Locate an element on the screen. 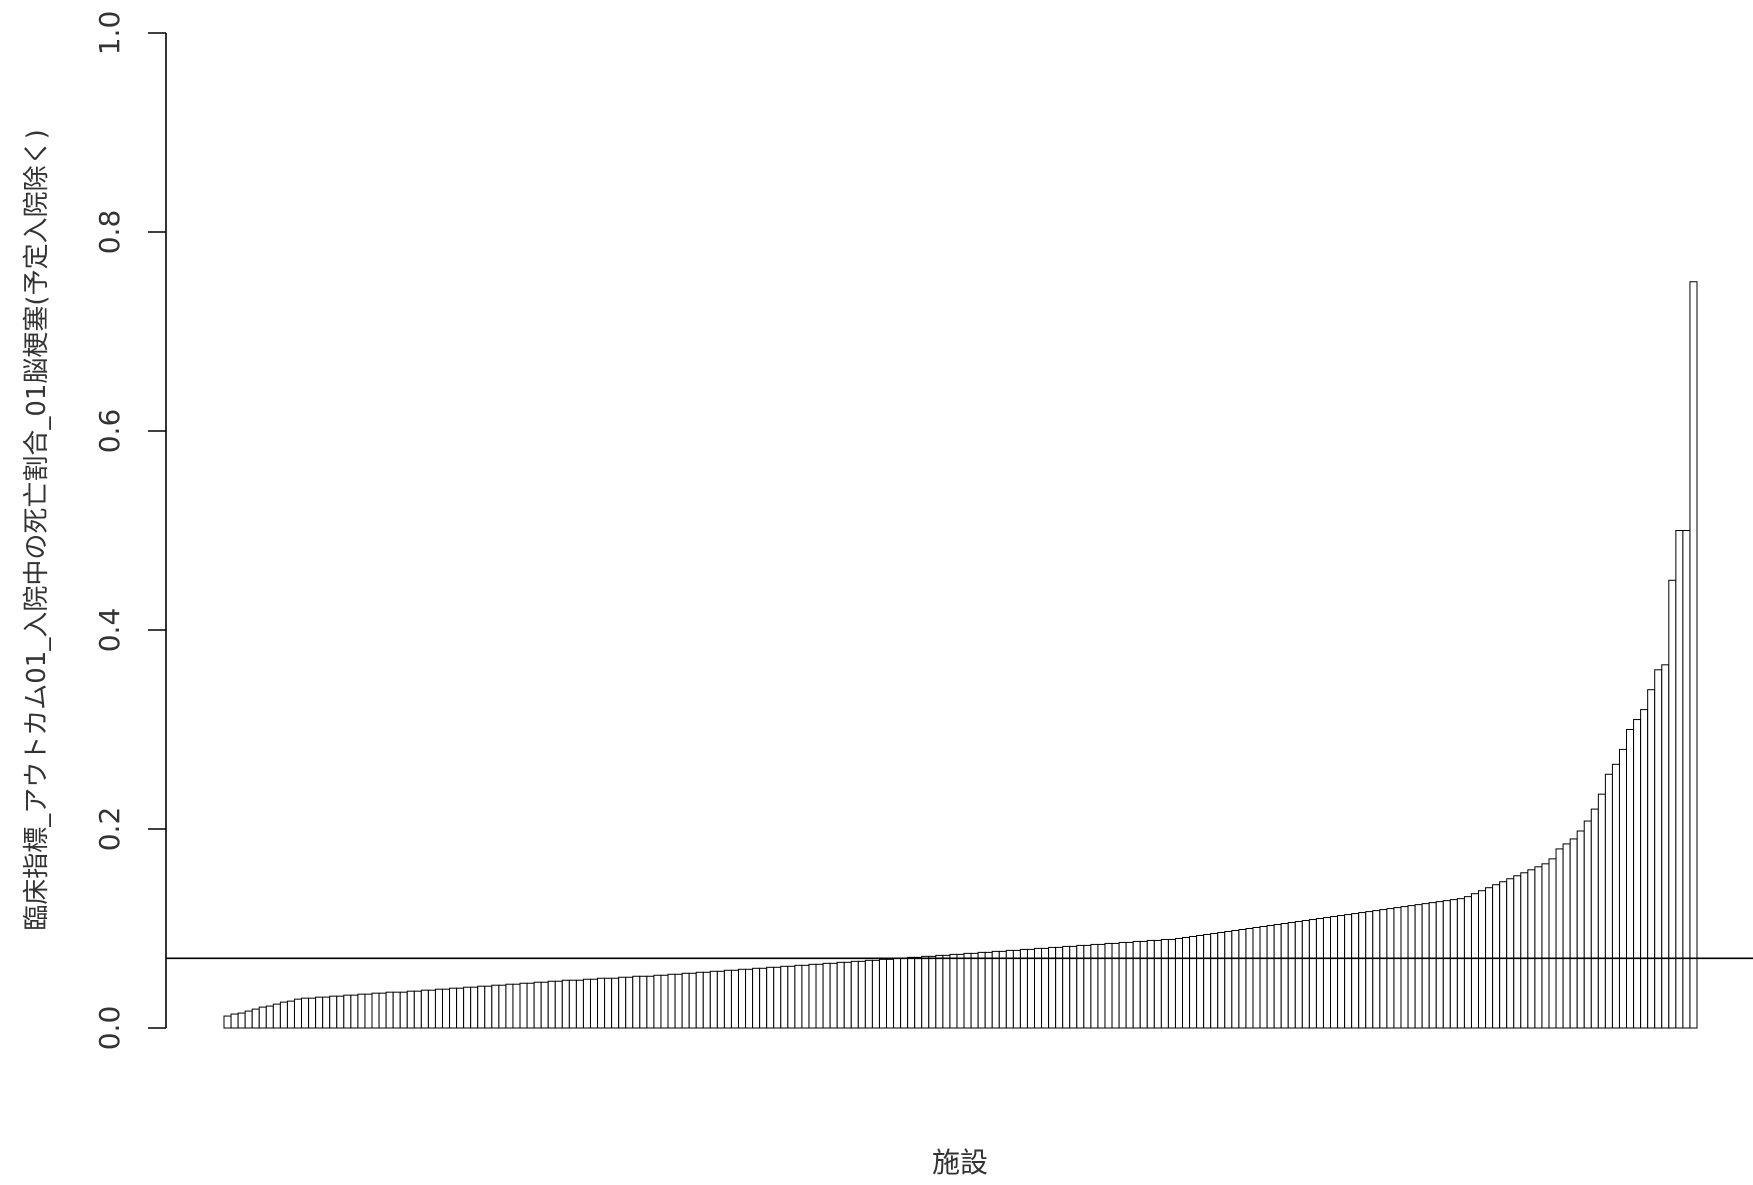 The height and width of the screenshot is (1185, 1753). y-tick-label: 0.4 is located at coordinates (109, 630).